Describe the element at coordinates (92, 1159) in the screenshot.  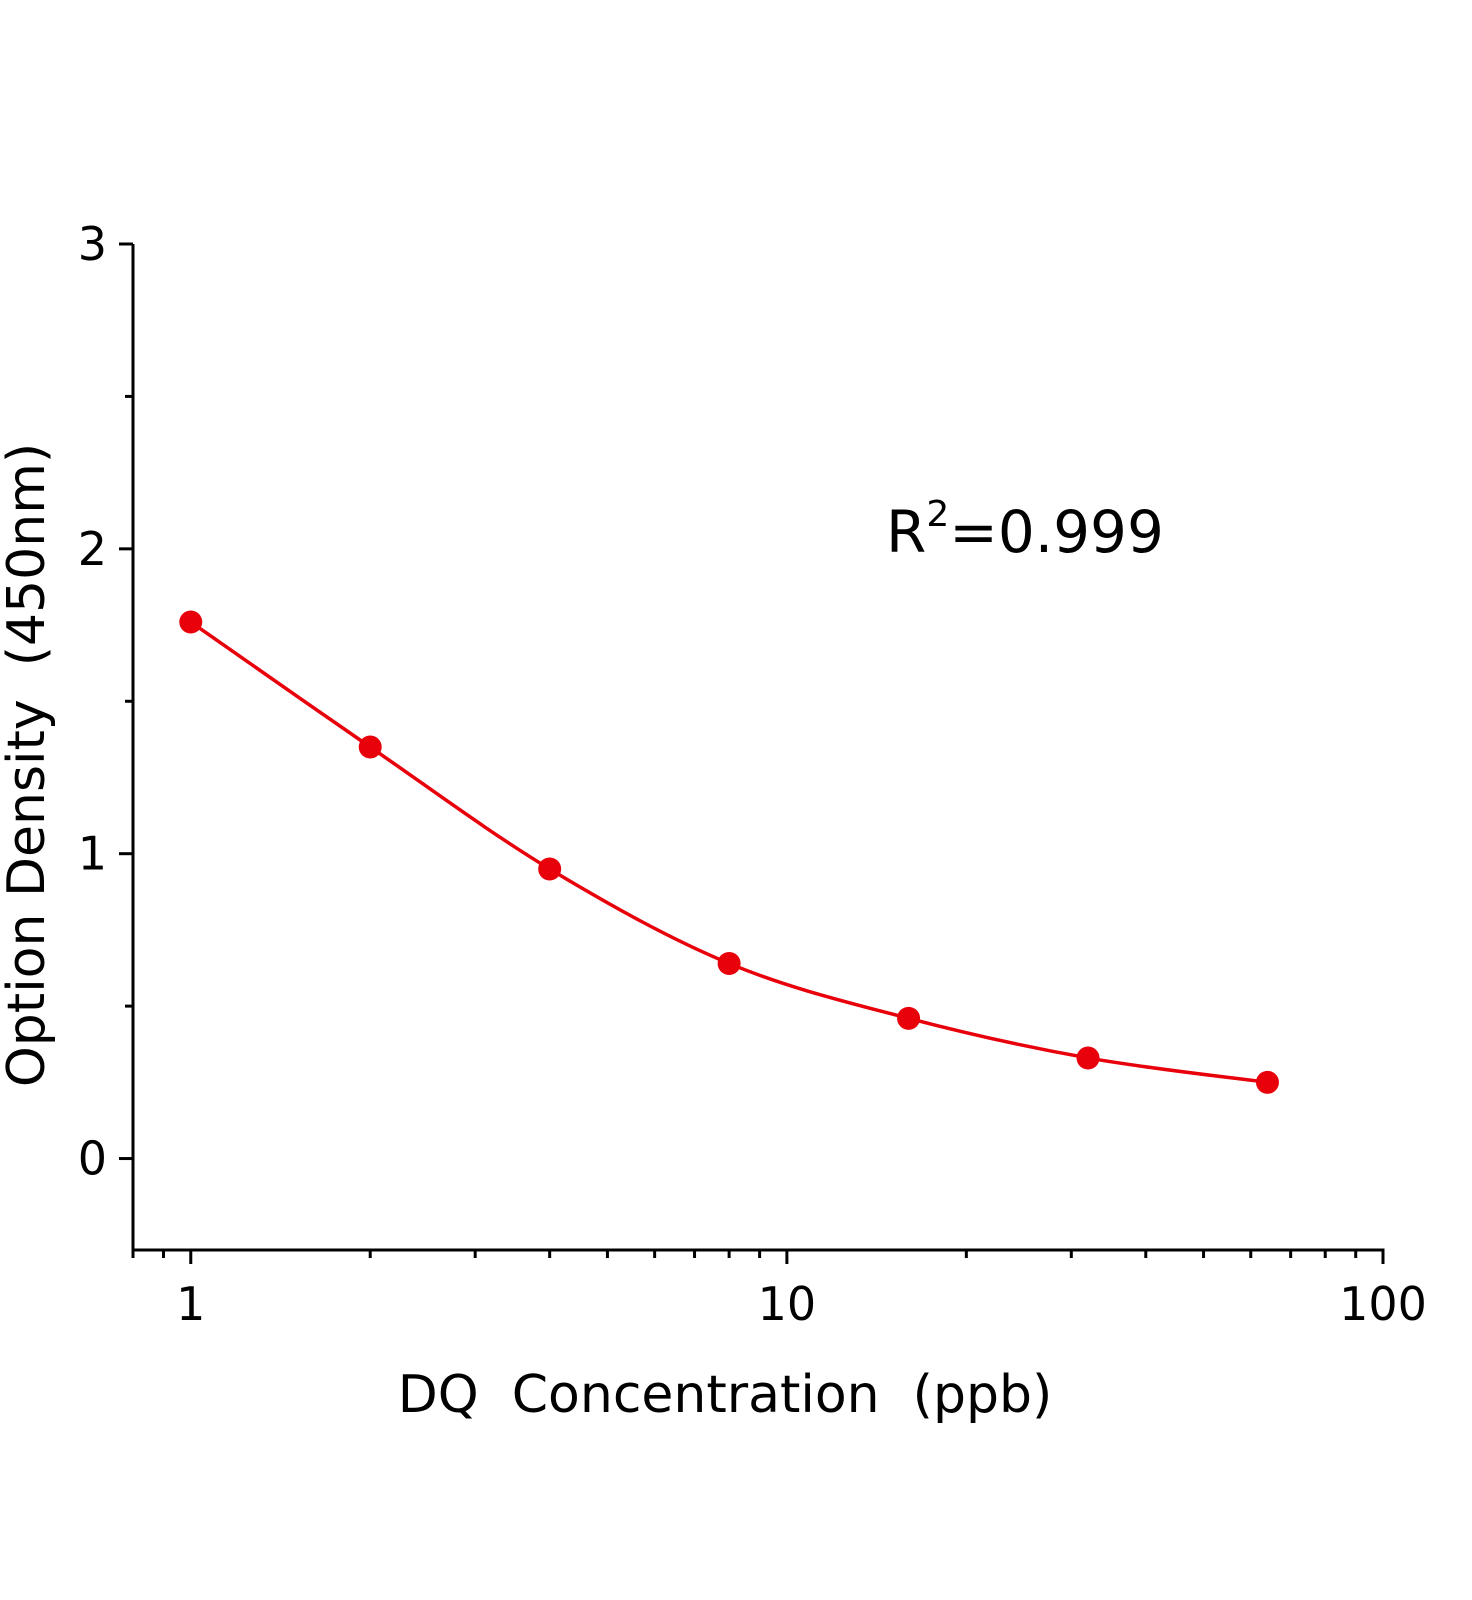
I see `y-tick-label: 0` at that location.